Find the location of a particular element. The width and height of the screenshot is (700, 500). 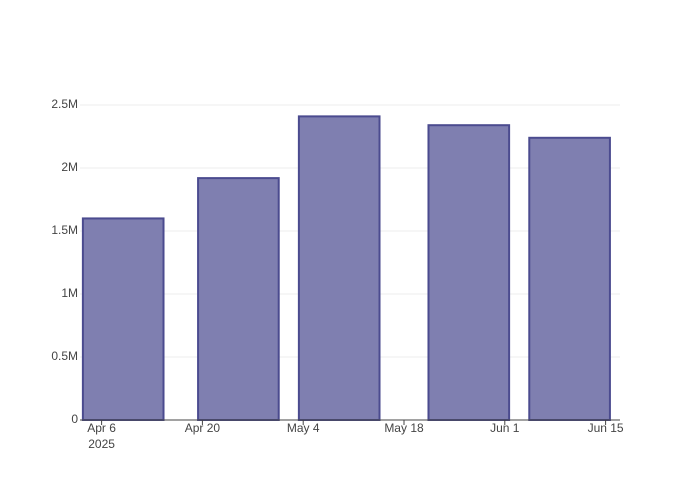

x-tick-label: Apr 20 is located at coordinates (203, 428).